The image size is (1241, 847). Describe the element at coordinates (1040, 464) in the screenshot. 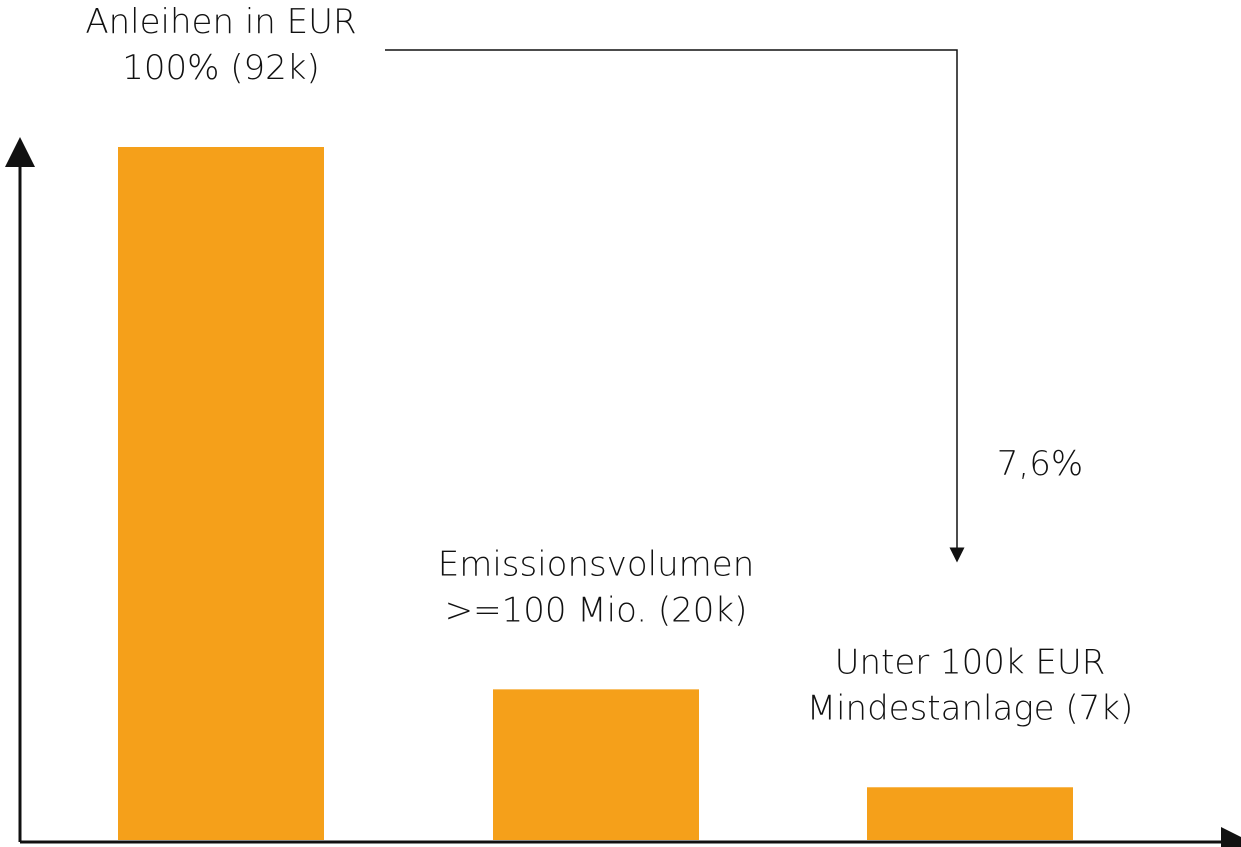

I see `annotation: 7,6%` at that location.